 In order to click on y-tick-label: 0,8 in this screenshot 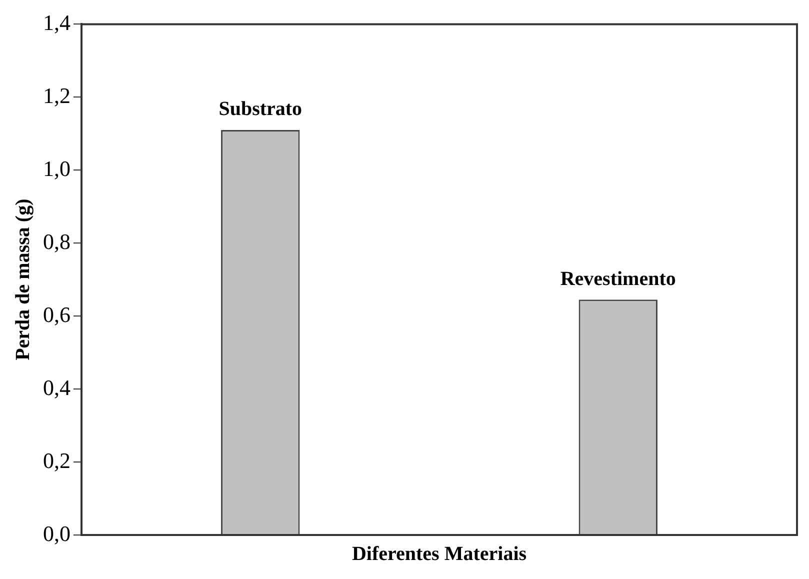, I will do `click(56, 241)`.